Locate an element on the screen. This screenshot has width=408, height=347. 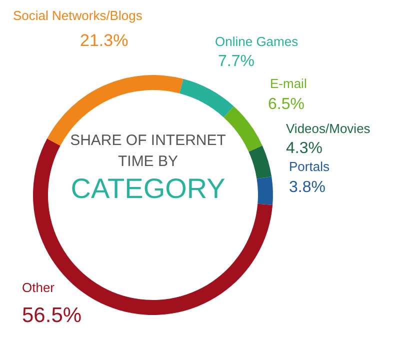
slice-label: E-mail is located at coordinates (288, 83).